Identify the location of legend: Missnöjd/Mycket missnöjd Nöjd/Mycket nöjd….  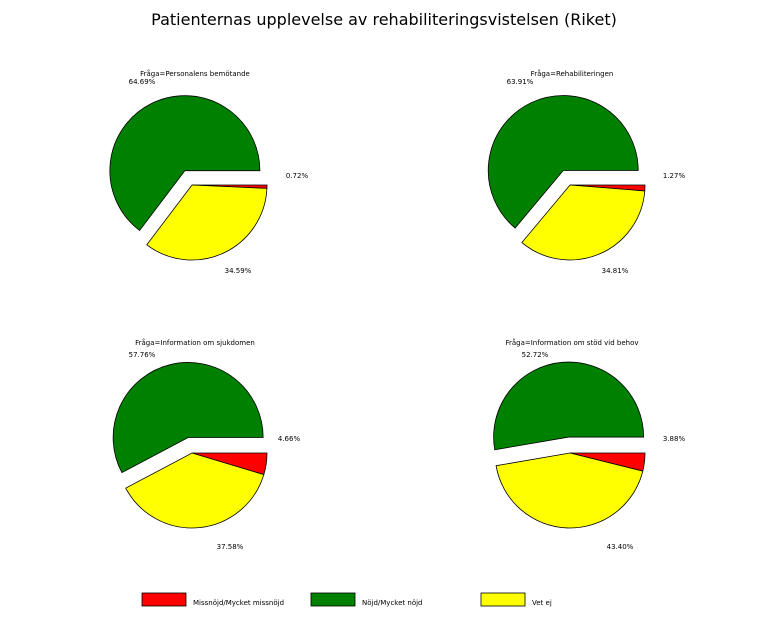
(346, 599).